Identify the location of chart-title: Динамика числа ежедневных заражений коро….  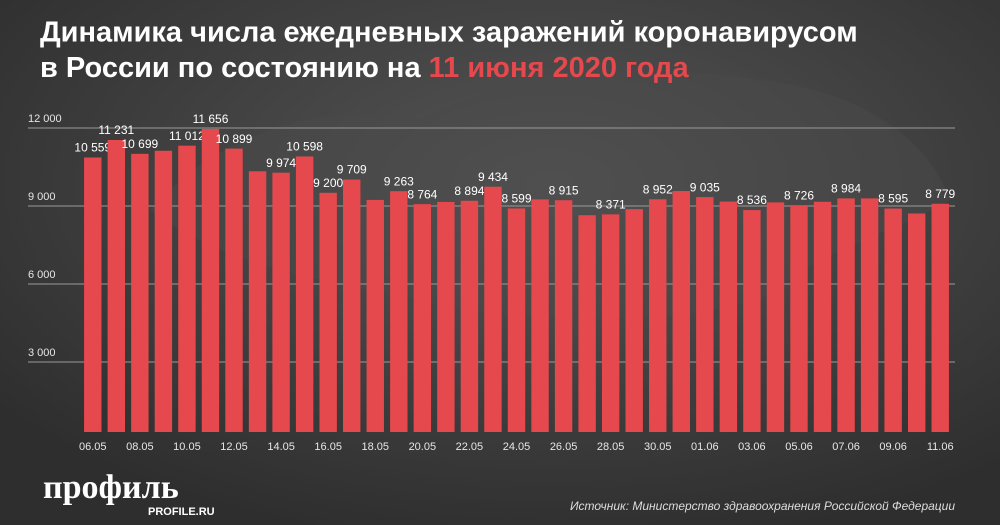
(449, 33).